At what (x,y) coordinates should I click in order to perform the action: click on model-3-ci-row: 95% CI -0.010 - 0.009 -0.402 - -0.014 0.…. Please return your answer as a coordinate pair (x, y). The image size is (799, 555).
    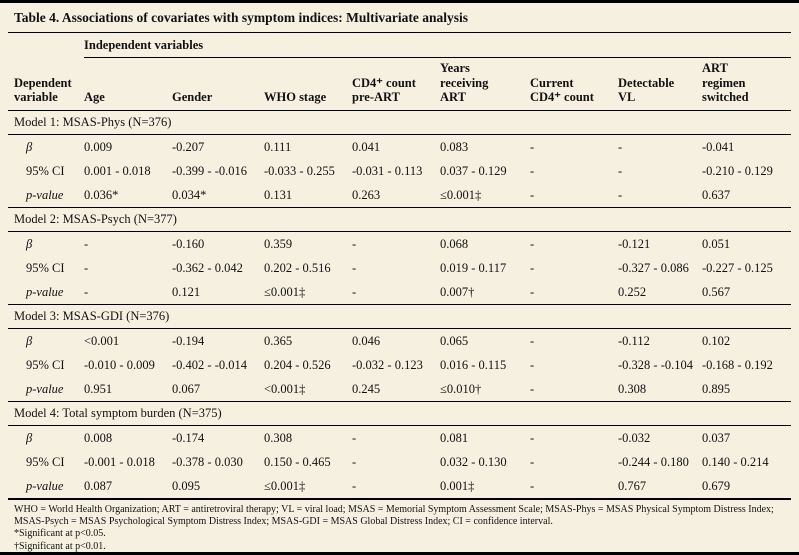
    Looking at the image, I should click on (399, 365).